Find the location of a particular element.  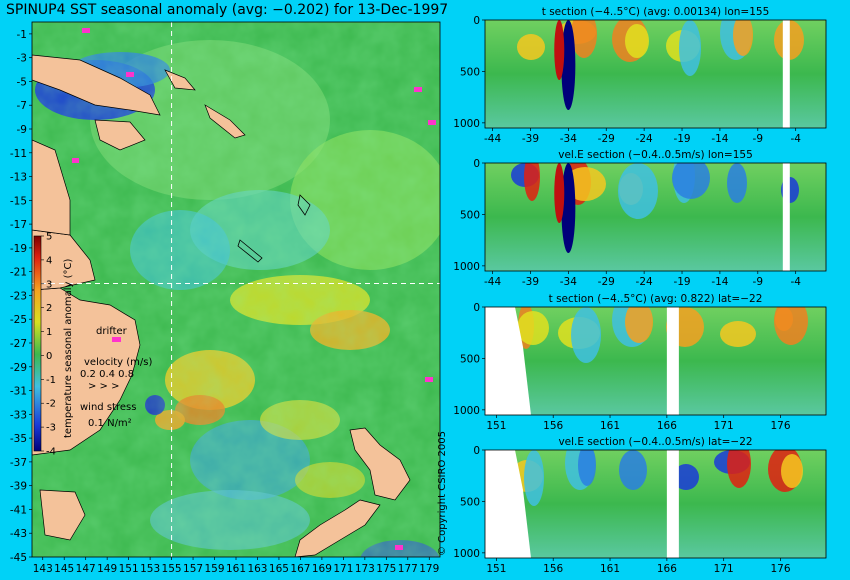

lon-tick-label: 147 is located at coordinates (86, 569).